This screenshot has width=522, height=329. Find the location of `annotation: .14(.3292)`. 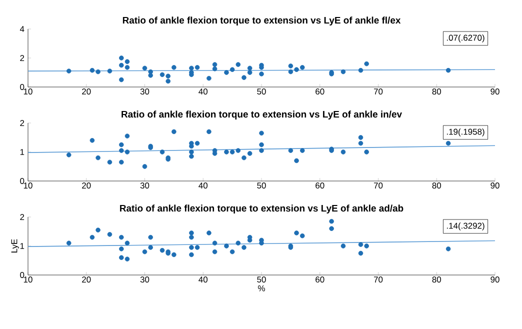

annotation: .14(.3292) is located at coordinates (465, 226).